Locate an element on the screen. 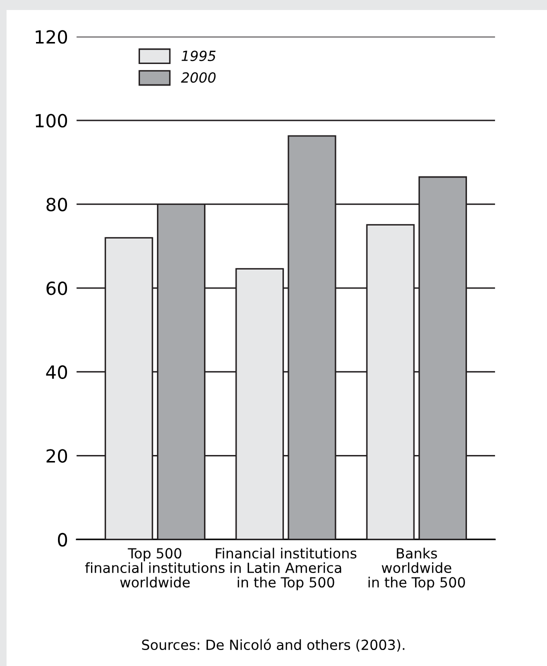 The height and width of the screenshot is (666, 547). y-tick-label: 0 is located at coordinates (63, 539).